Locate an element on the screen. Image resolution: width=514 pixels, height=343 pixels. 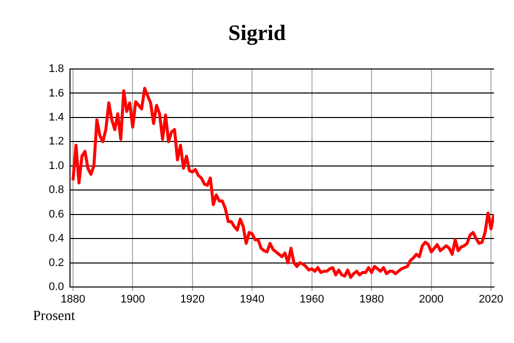
x-tick-label: 1900 is located at coordinates (132, 300).